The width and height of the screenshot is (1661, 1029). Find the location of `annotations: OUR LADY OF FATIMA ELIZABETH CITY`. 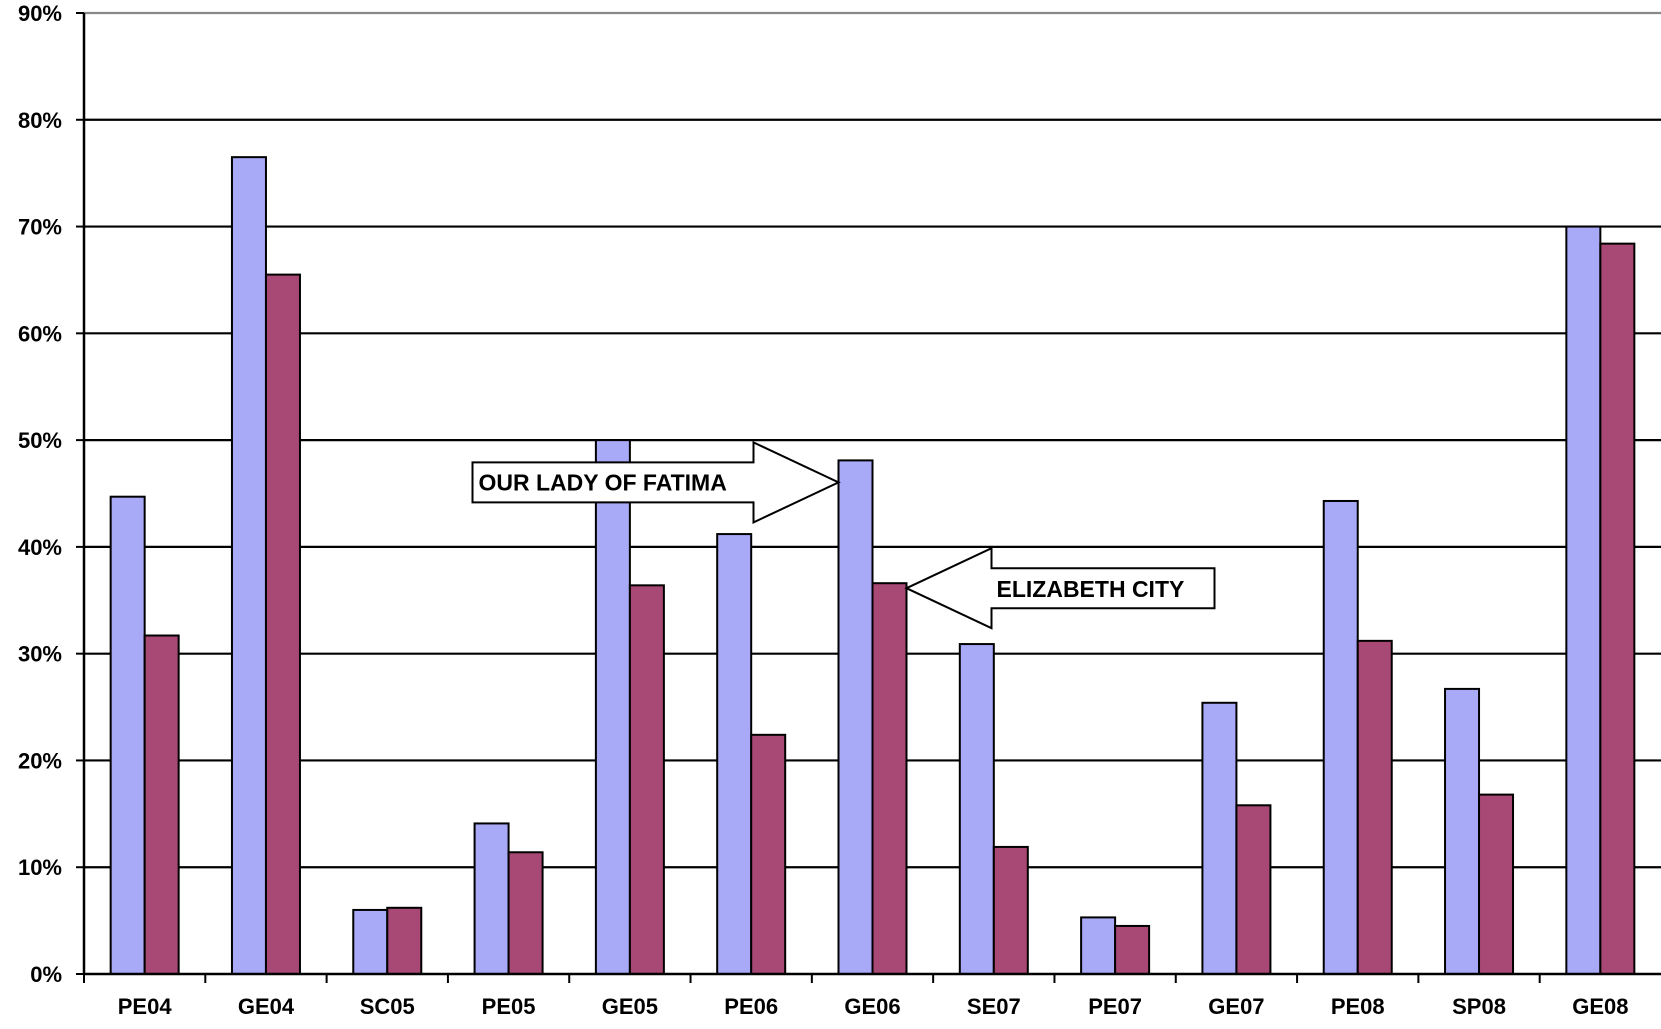

annotations: OUR LADY OF FATIMA ELIZABETH CITY is located at coordinates (843, 535).